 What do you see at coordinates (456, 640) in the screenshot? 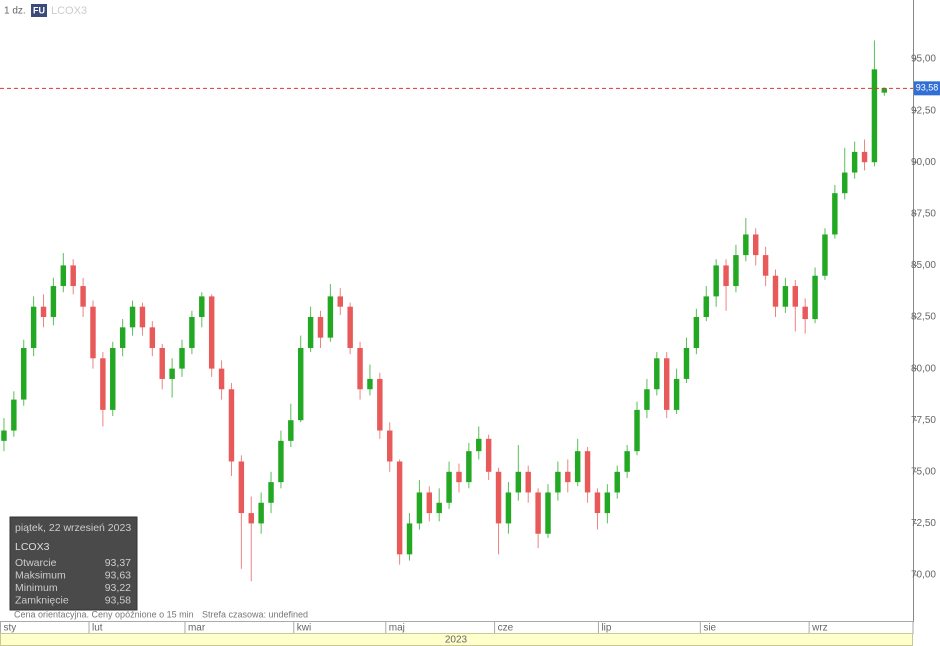
I see `year-label: 2023` at bounding box center [456, 640].